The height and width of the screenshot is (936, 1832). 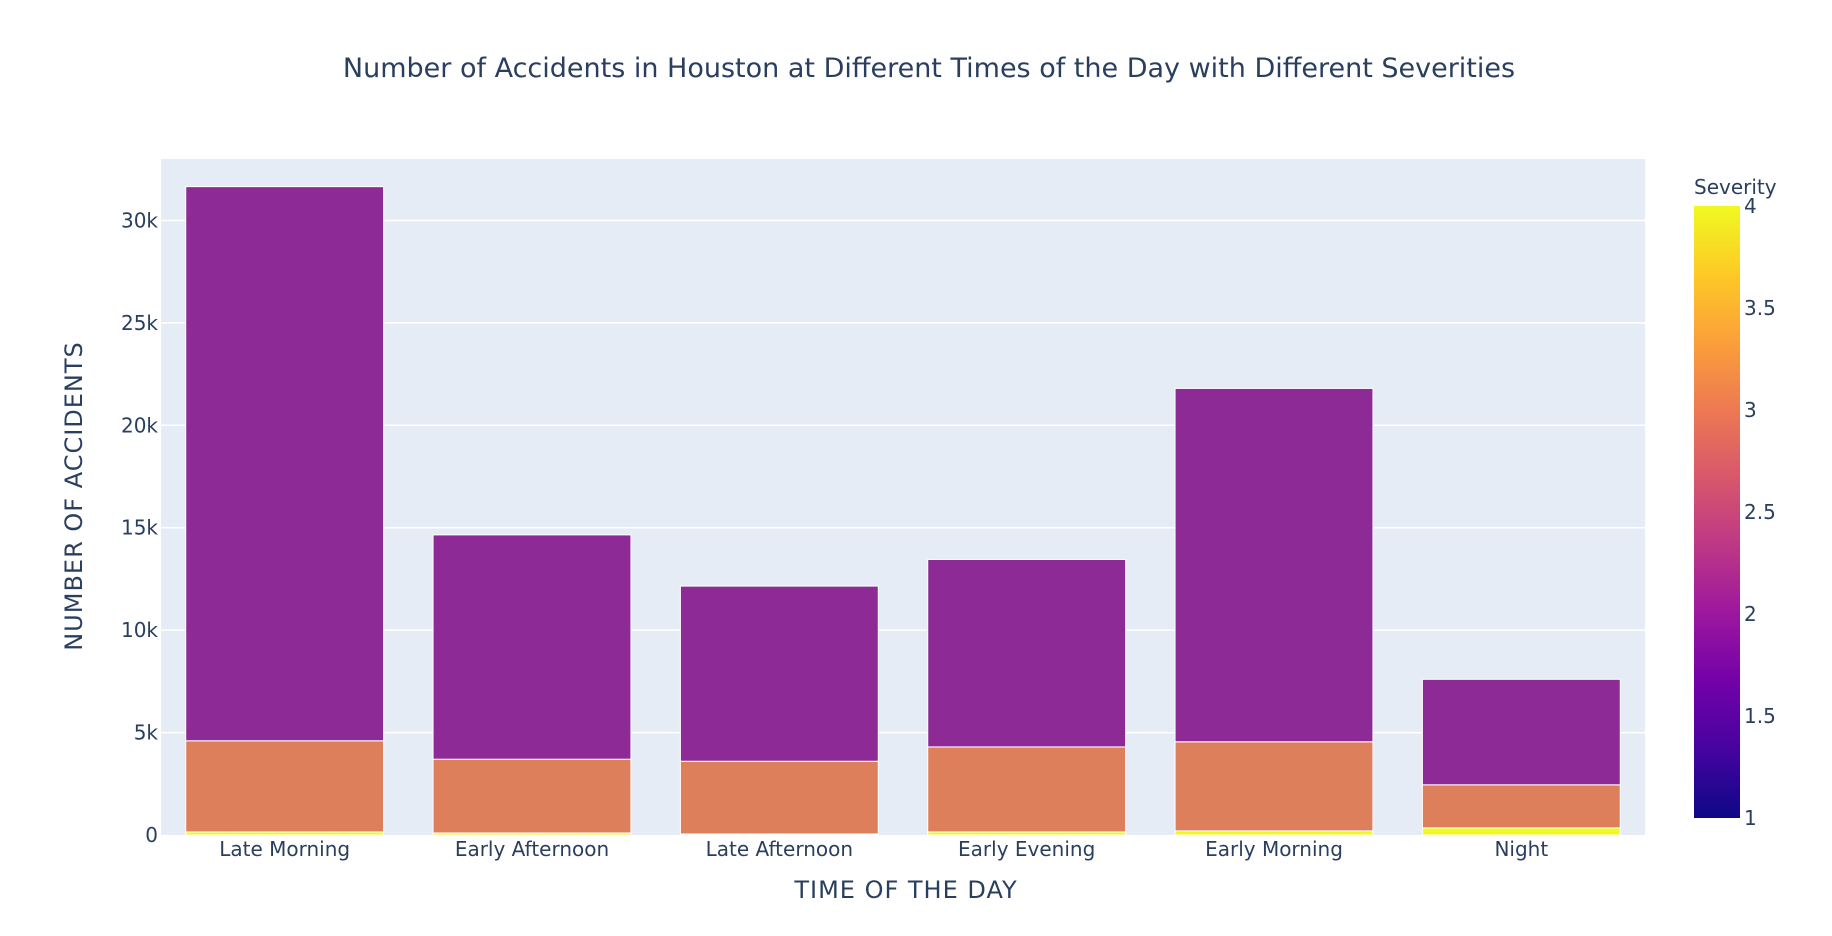 I want to click on colorbar-tick-label: 2, so click(x=1750, y=614).